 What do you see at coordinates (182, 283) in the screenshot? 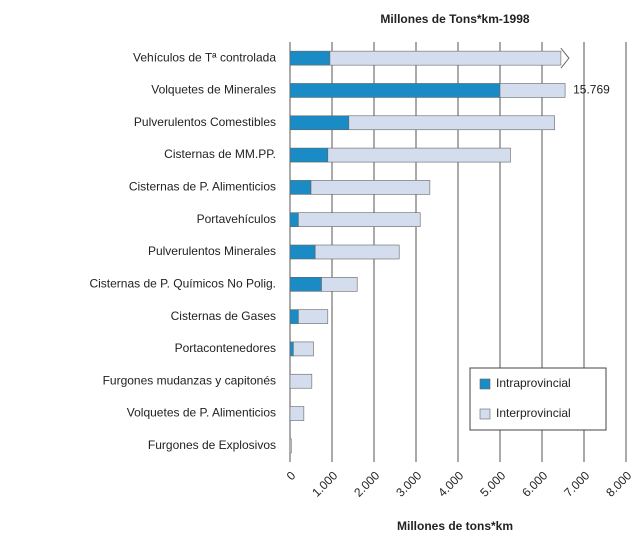
I see `y-tick-label: Cisternas de P. Químicos No Polig.` at bounding box center [182, 283].